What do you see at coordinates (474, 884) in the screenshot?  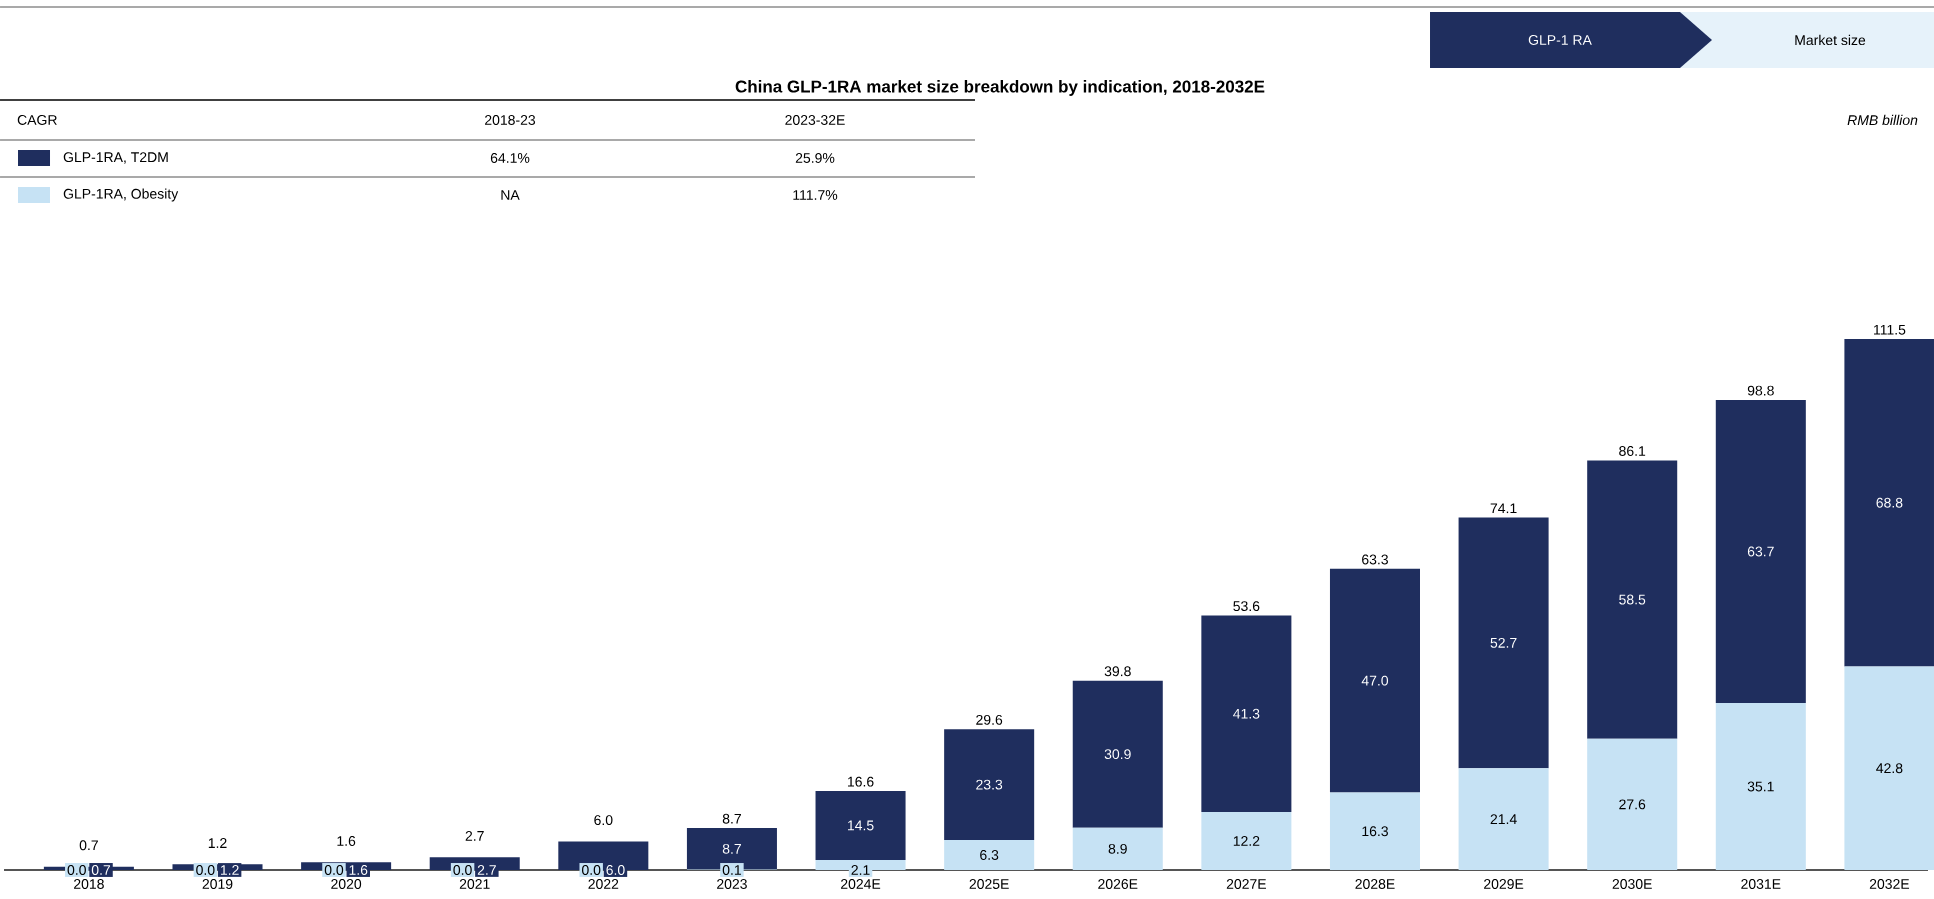 I see `x-tick-label: 2021` at bounding box center [474, 884].